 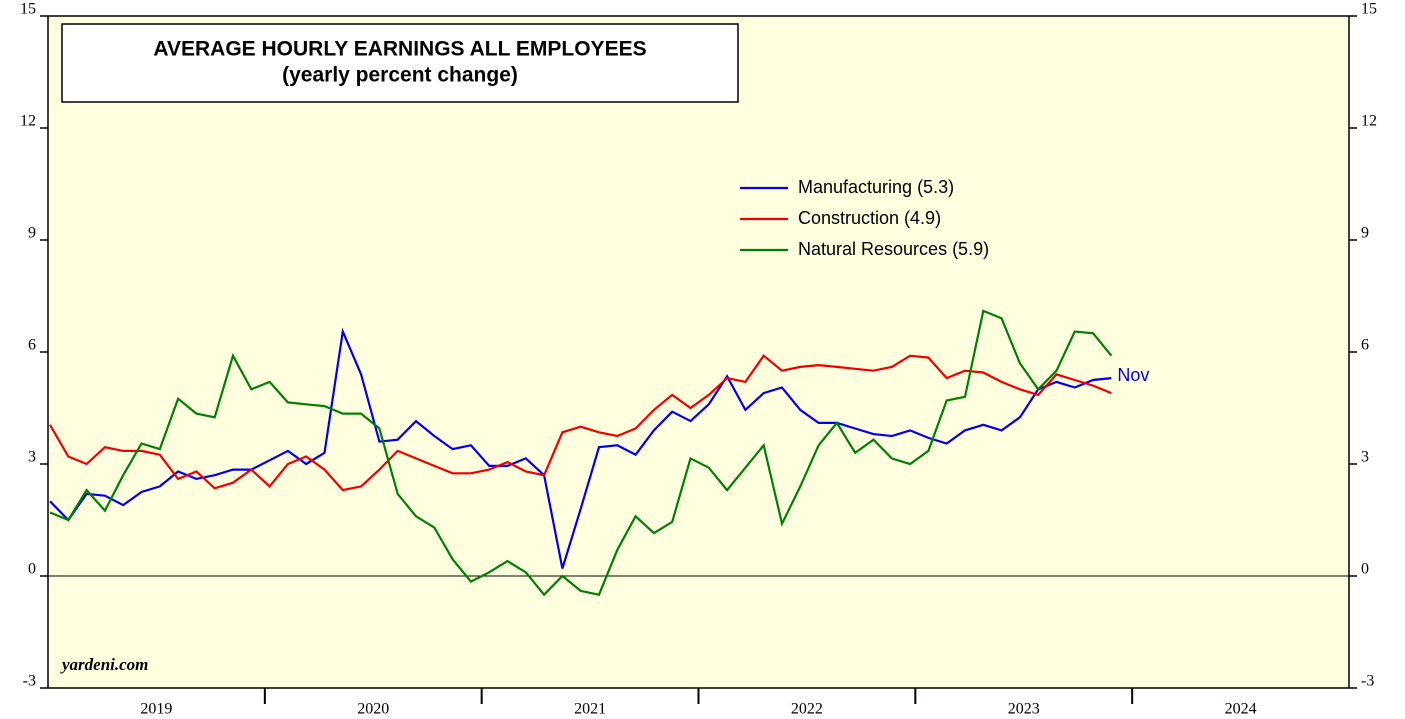 I want to click on y-tick-label: 3, so click(x=32, y=457).